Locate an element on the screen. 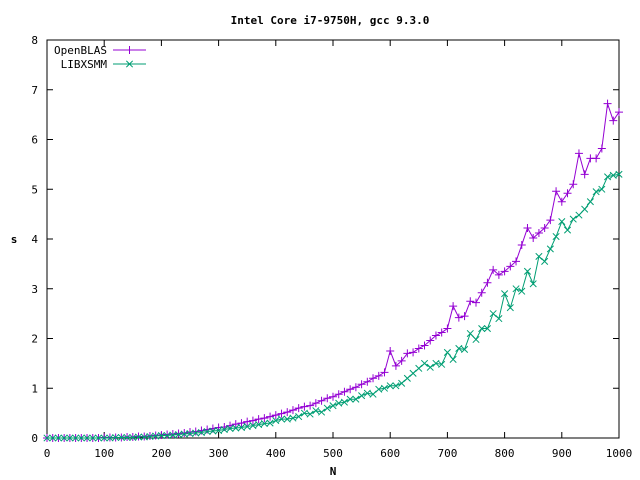 The image size is (640, 480). x-tick-label: 900 is located at coordinates (562, 453).